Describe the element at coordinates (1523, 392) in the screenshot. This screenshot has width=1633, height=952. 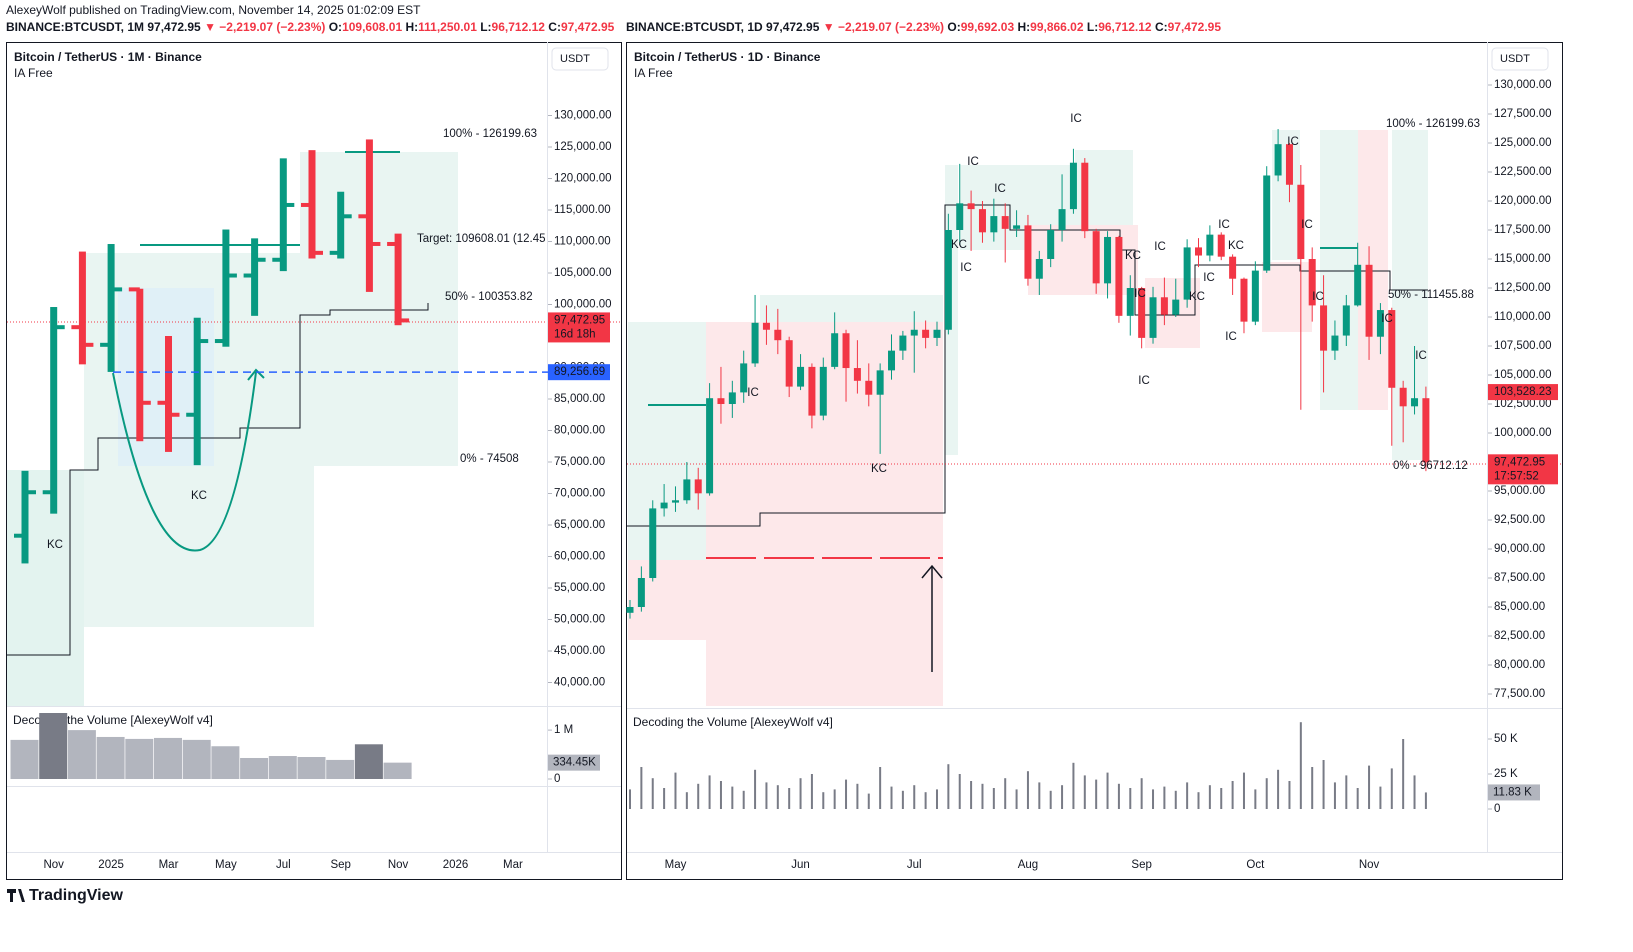
I see `level-tag-label: 103,528.23` at that location.